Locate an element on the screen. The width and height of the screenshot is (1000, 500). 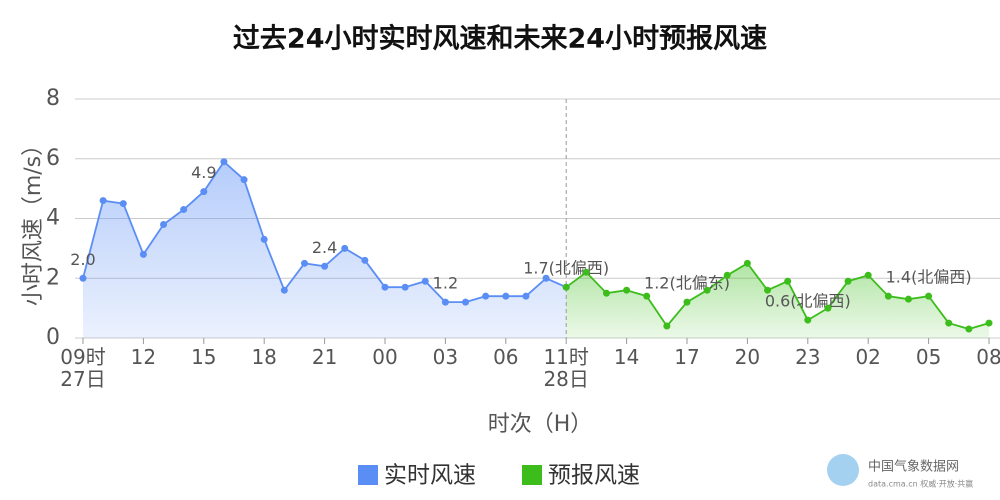
data-label: 2.0 is located at coordinates (82, 259).